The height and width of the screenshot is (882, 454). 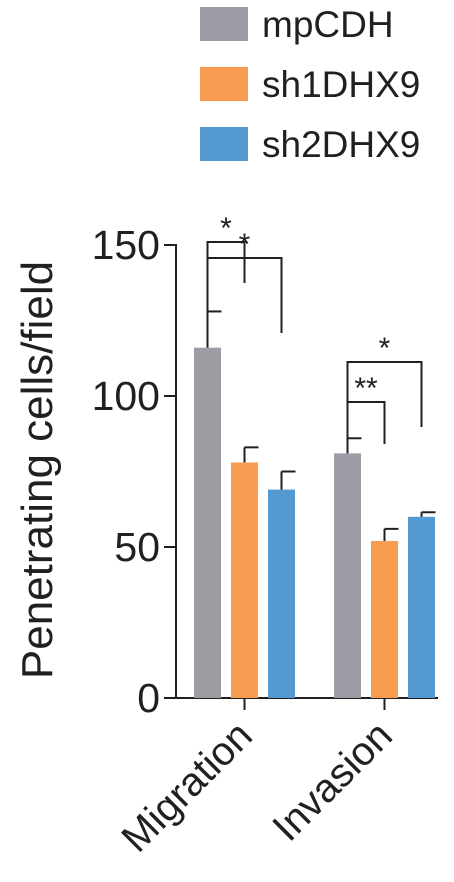 I want to click on x-tick-label: Migration, so click(x=186, y=786).